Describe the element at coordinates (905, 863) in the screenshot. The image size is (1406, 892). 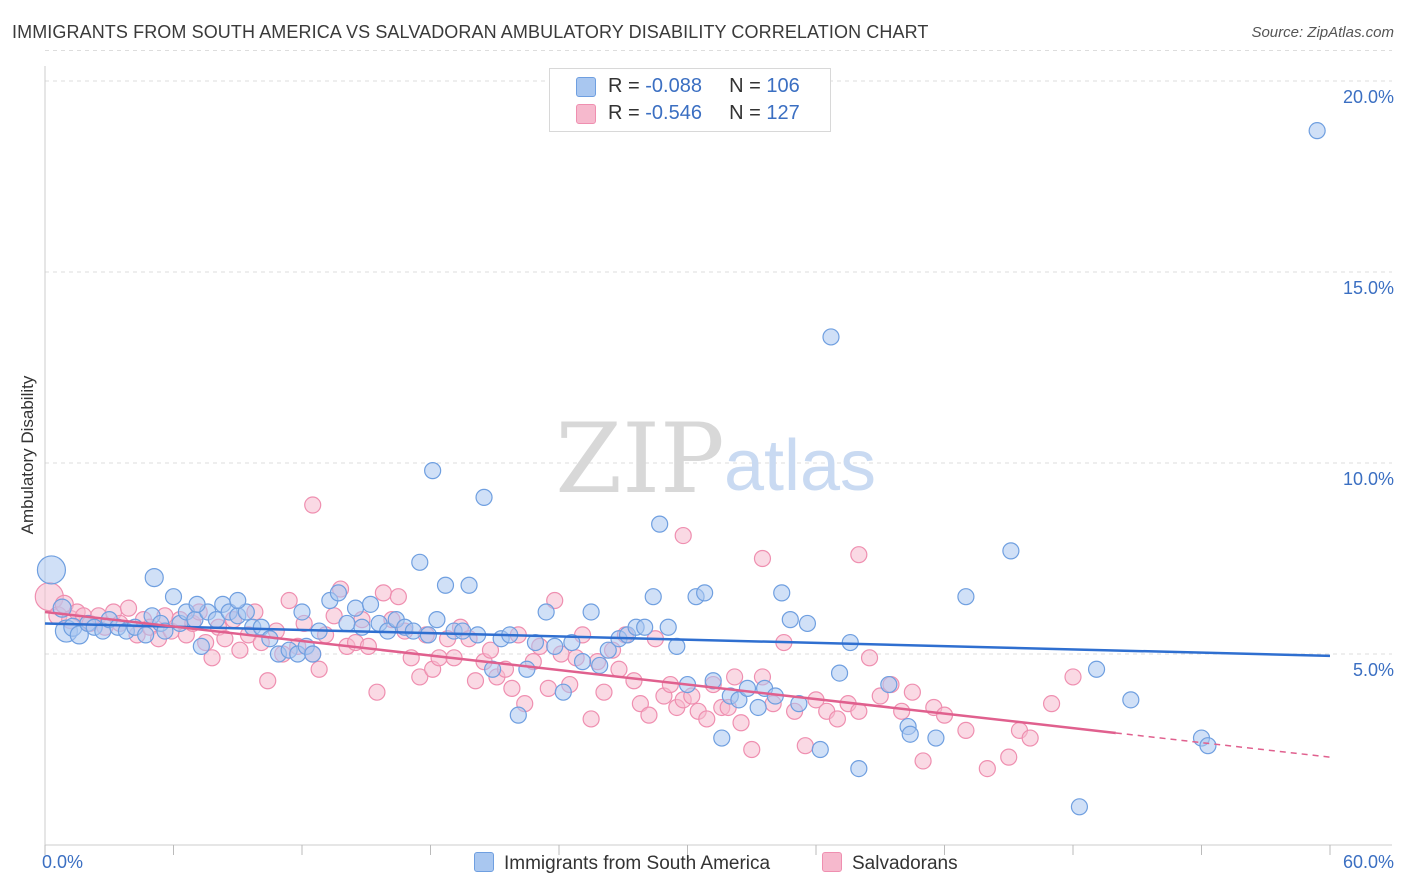
I see `bottom-legend-label: Salvadorans` at that location.